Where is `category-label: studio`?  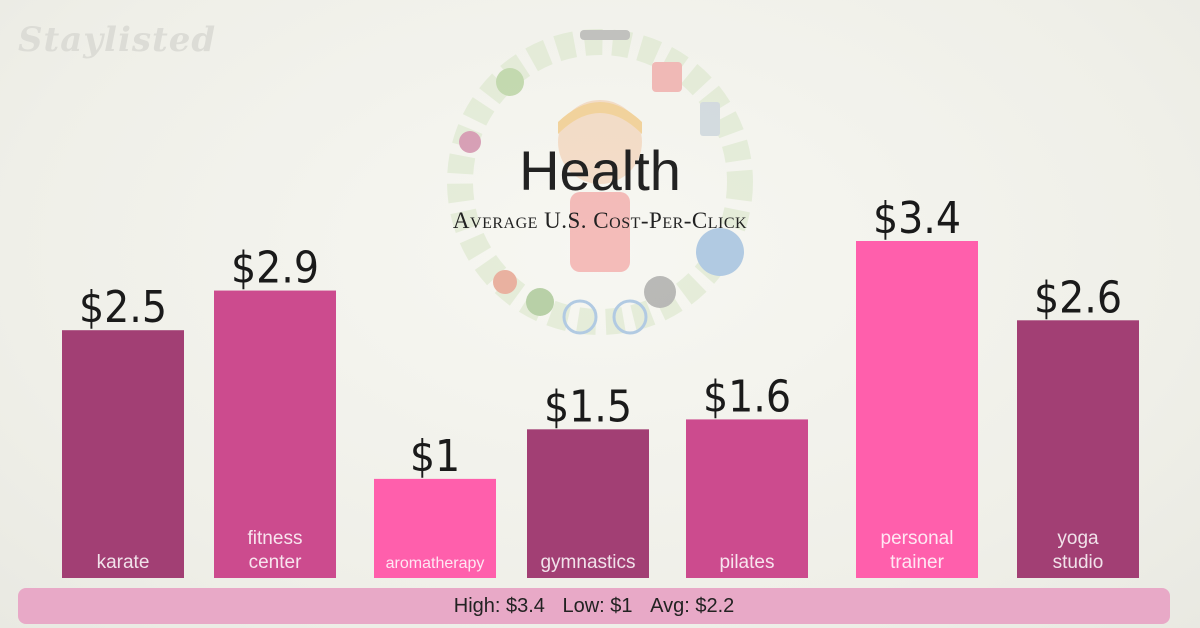
category-label: studio is located at coordinates (1078, 562).